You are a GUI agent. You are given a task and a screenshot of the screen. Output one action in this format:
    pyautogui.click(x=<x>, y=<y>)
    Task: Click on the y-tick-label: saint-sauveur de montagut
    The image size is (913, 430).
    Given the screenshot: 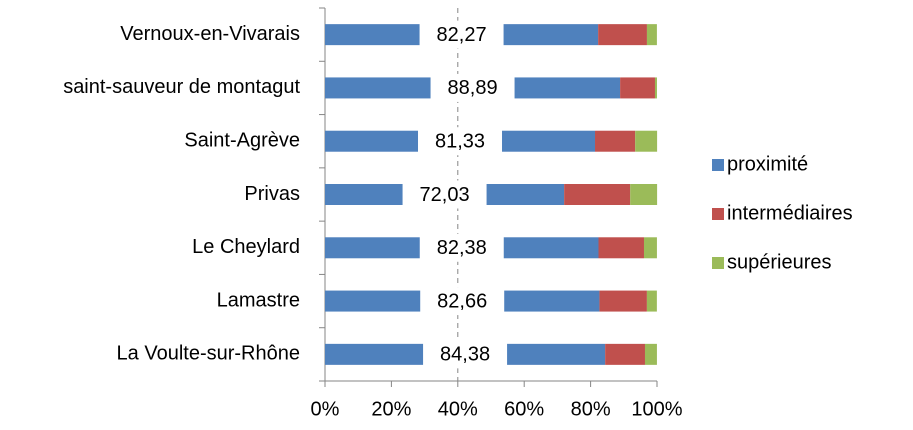 What is the action you would take?
    pyautogui.click(x=181, y=87)
    